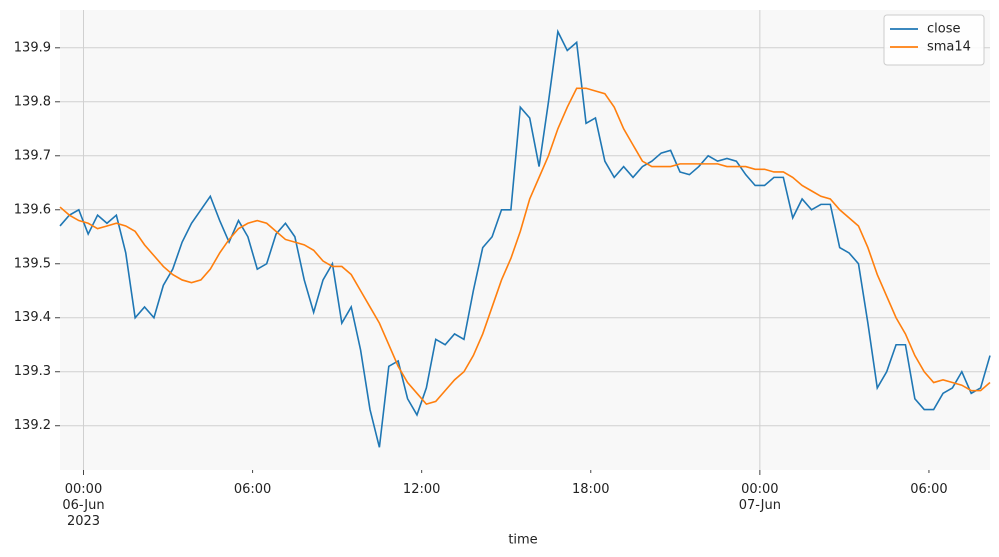 This screenshot has height=557, width=999. Describe the element at coordinates (522, 540) in the screenshot. I see `x-axis-label: time` at that location.